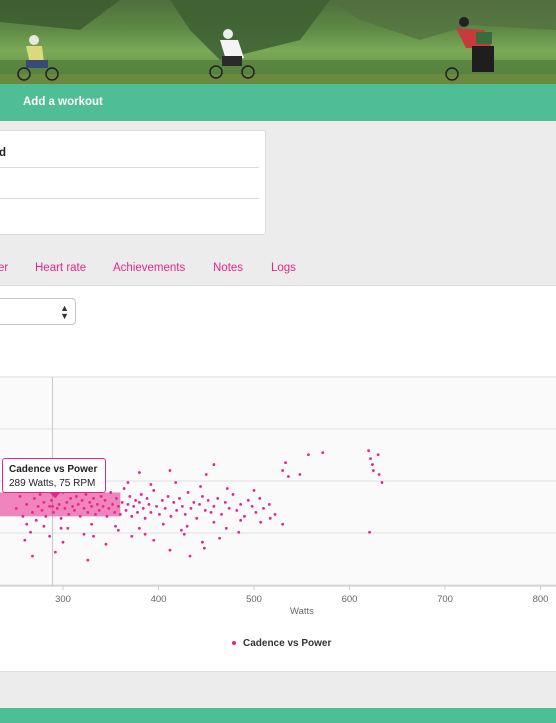  What do you see at coordinates (228, 268) in the screenshot?
I see `tab-notes: Notes` at bounding box center [228, 268].